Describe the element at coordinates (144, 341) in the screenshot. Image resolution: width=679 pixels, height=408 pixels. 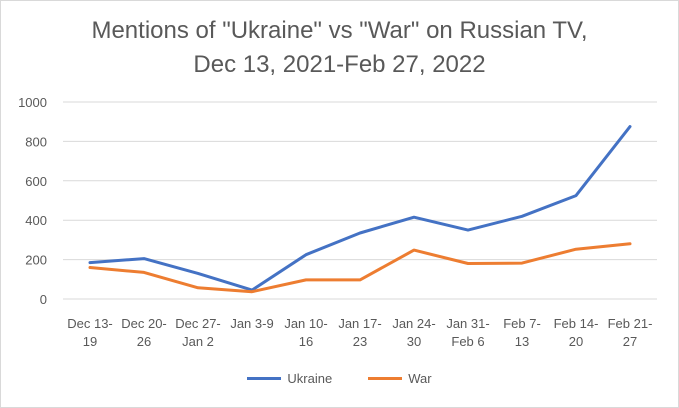
I see `x-tick-label: 26` at that location.